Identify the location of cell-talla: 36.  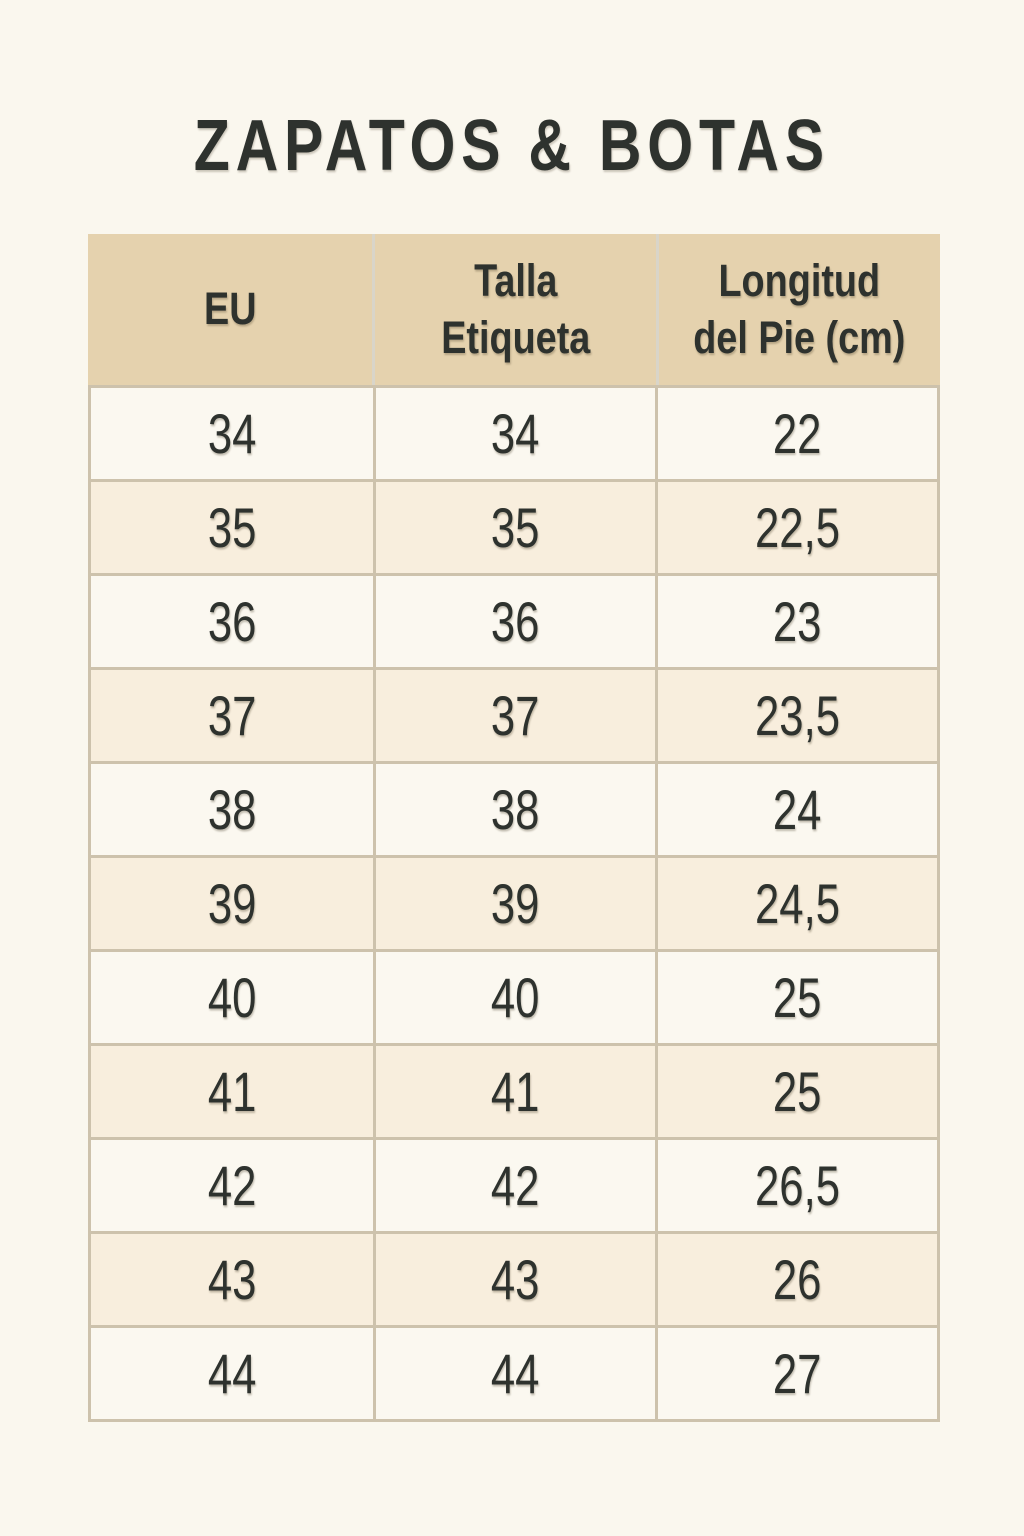
(514, 621).